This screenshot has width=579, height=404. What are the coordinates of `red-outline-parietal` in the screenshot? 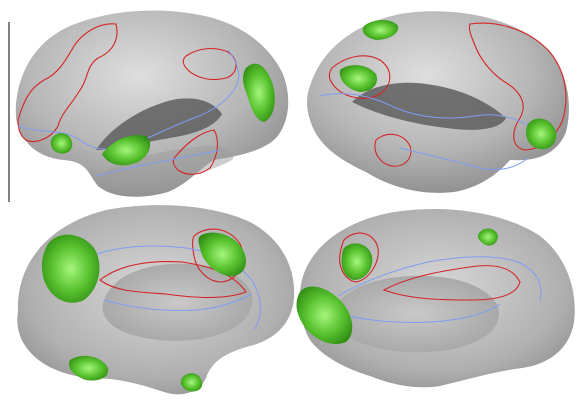 It's located at (517, 86).